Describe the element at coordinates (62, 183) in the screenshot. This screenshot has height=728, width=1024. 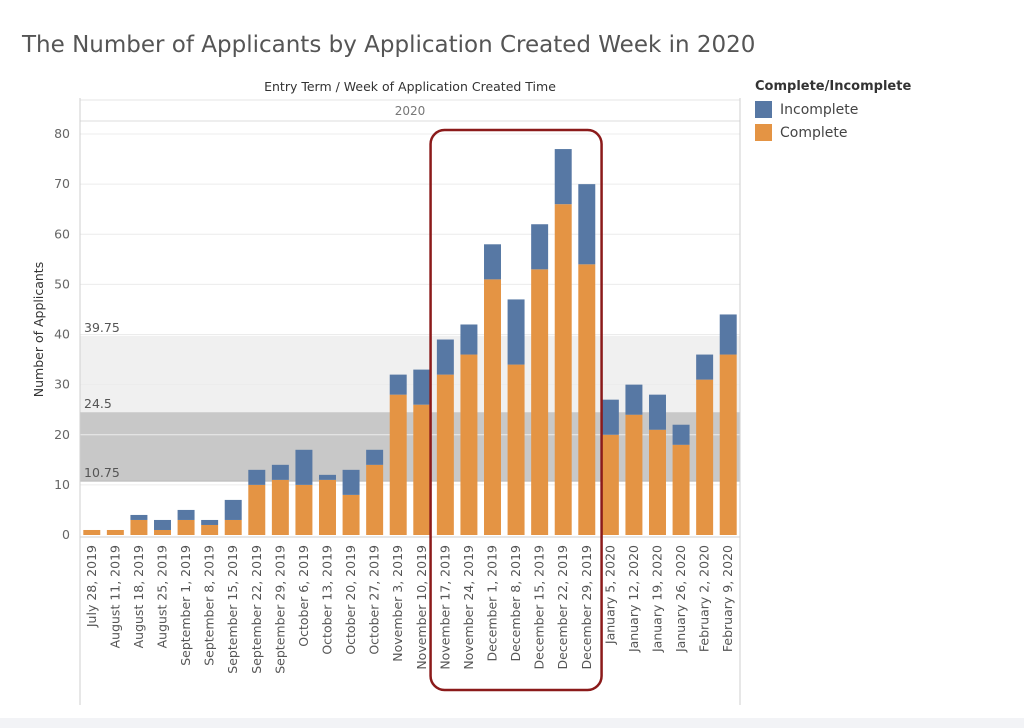
I see `y-tick-label-70: 70` at that location.